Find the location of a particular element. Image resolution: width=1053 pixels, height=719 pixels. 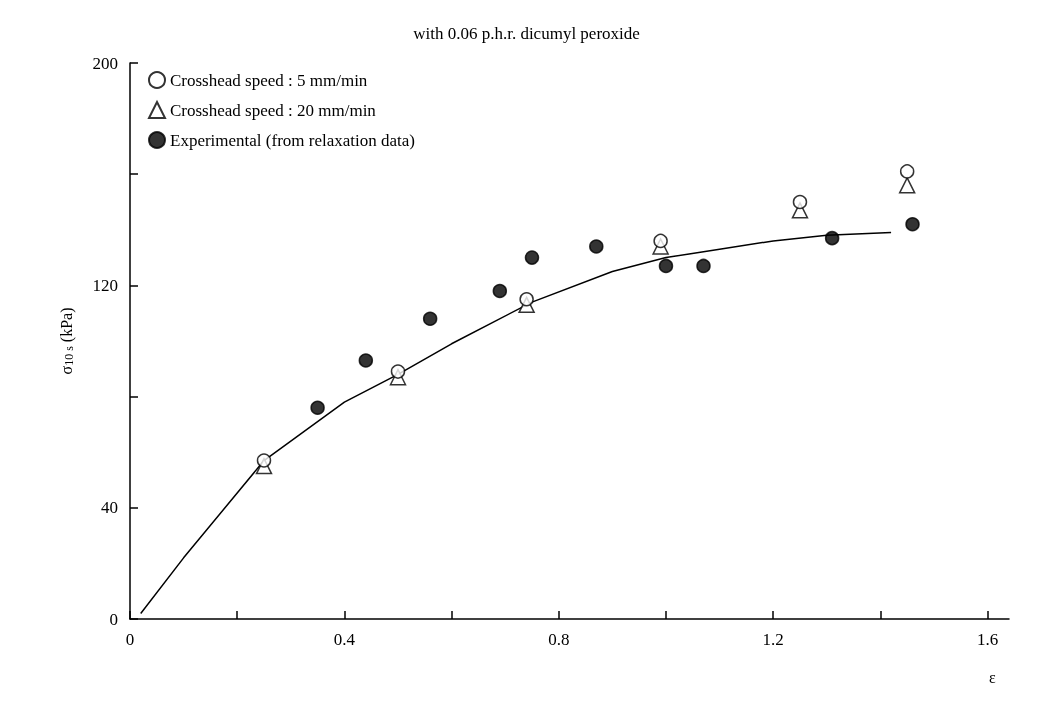

legend-label: Experimental (from relaxation data) is located at coordinates (292, 140).